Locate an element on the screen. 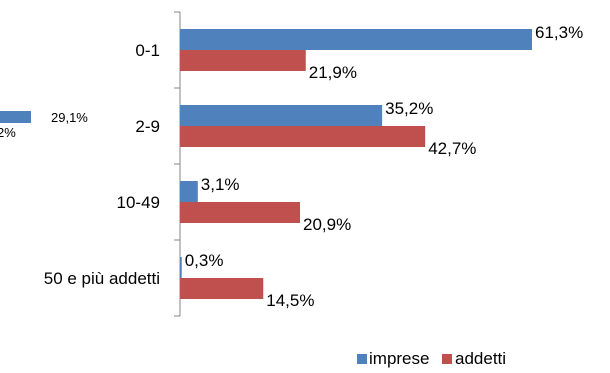  data-label-addetti: 21,9% is located at coordinates (333, 72).